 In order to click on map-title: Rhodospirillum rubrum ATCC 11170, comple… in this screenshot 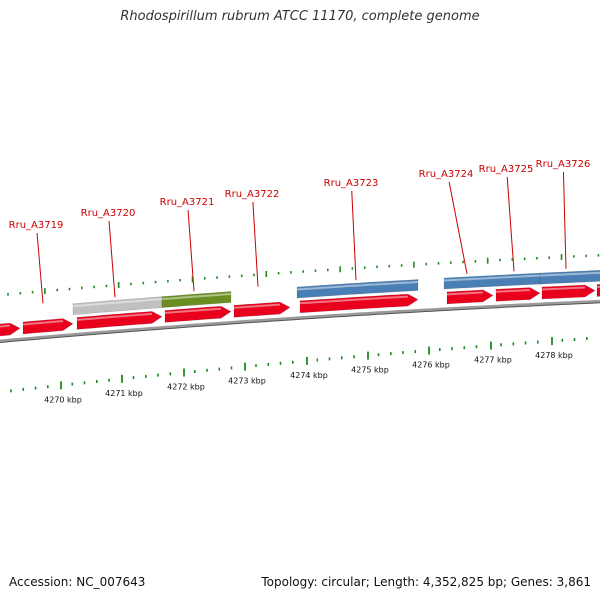, I will do `click(300, 16)`.